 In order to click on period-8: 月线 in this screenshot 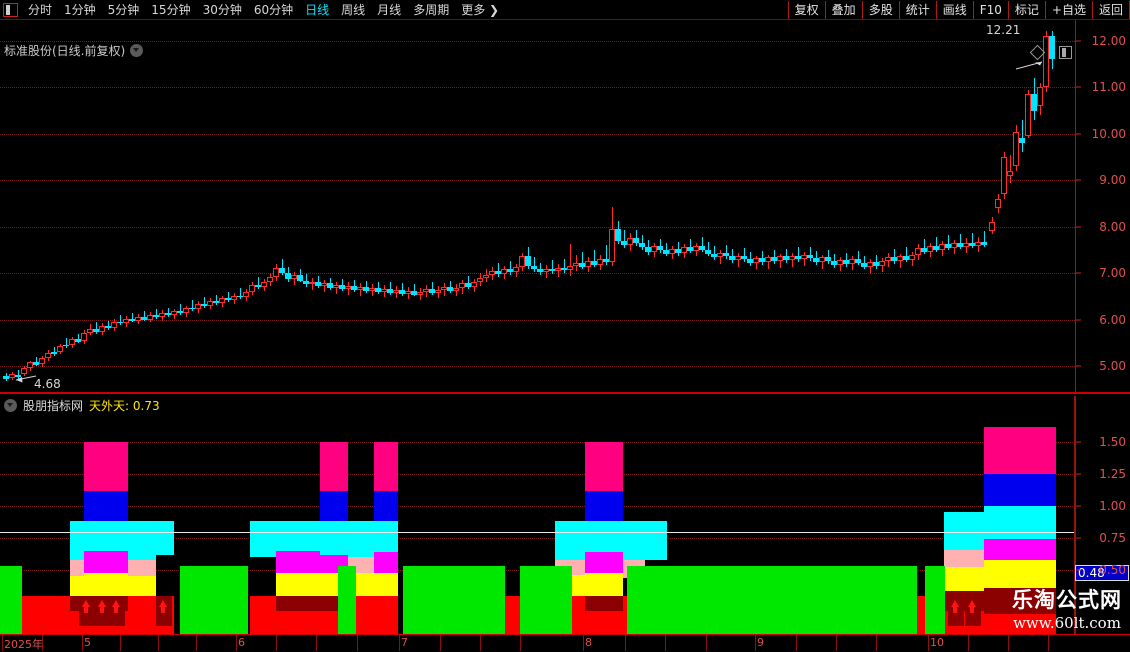, I will do `click(389, 9)`.